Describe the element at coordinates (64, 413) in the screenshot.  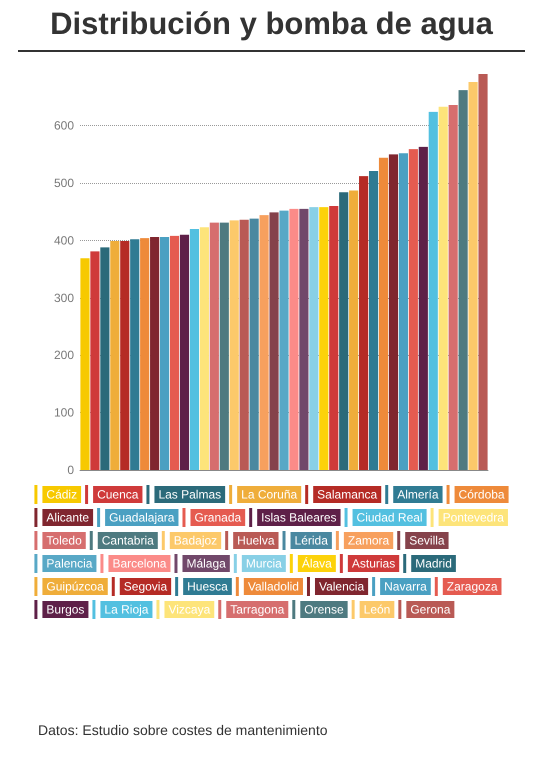
I see `y-tick-label: 100` at that location.